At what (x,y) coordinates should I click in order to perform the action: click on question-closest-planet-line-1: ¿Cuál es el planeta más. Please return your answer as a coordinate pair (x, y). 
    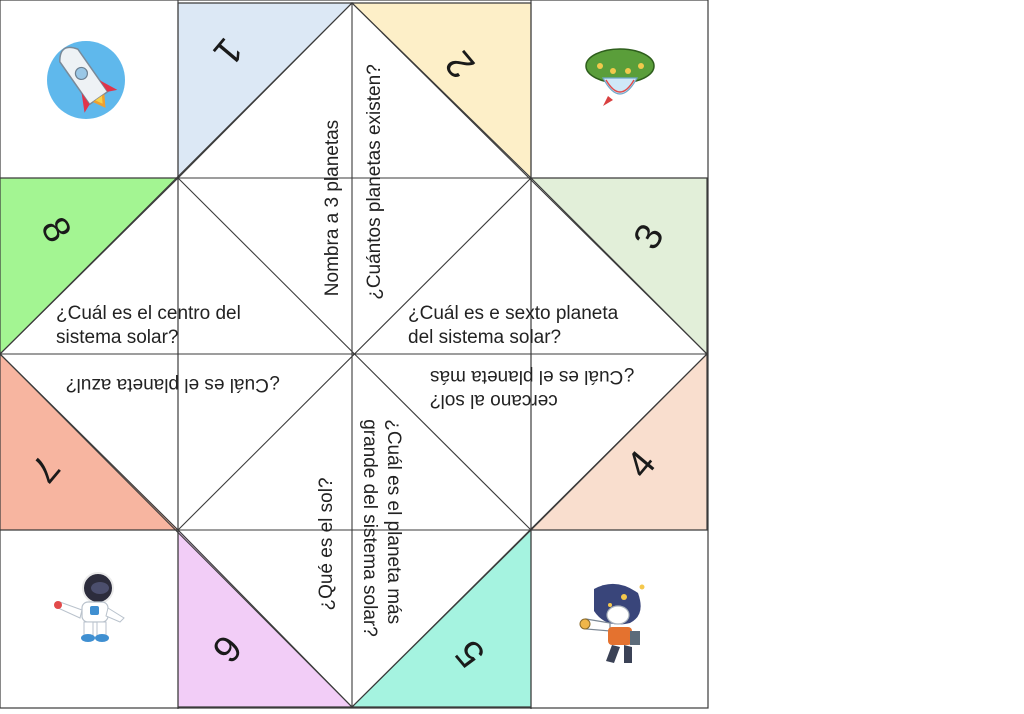
    Looking at the image, I should click on (532, 376).